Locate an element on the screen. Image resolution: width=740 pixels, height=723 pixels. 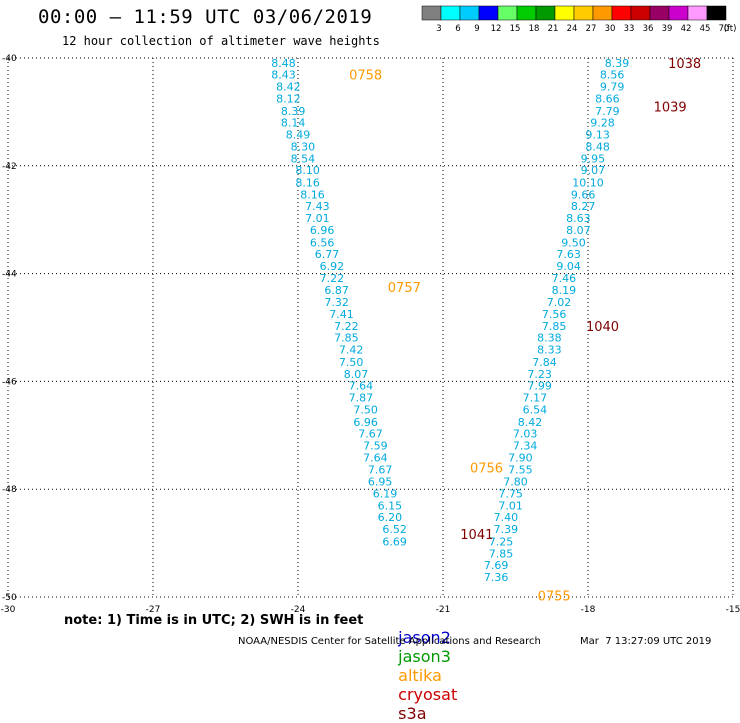
swh-value-label: 7.03 is located at coordinates (525, 434).